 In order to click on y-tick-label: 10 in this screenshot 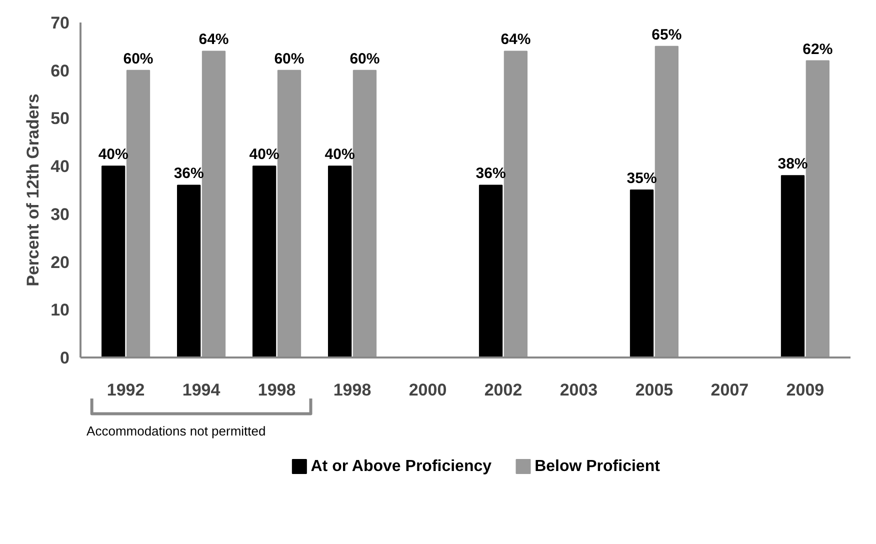, I will do `click(60, 310)`.